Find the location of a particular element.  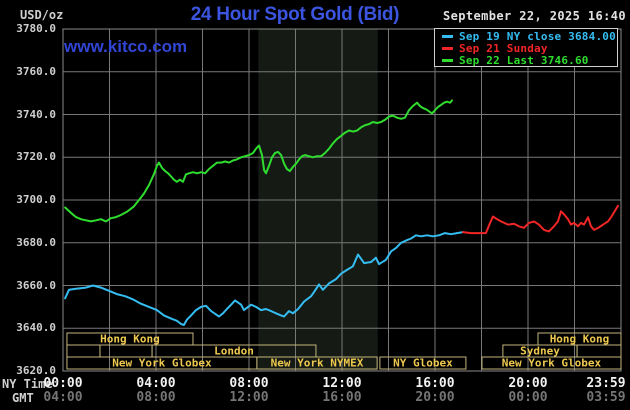

ny-time-axis-label: NY Time is located at coordinates (27, 384).